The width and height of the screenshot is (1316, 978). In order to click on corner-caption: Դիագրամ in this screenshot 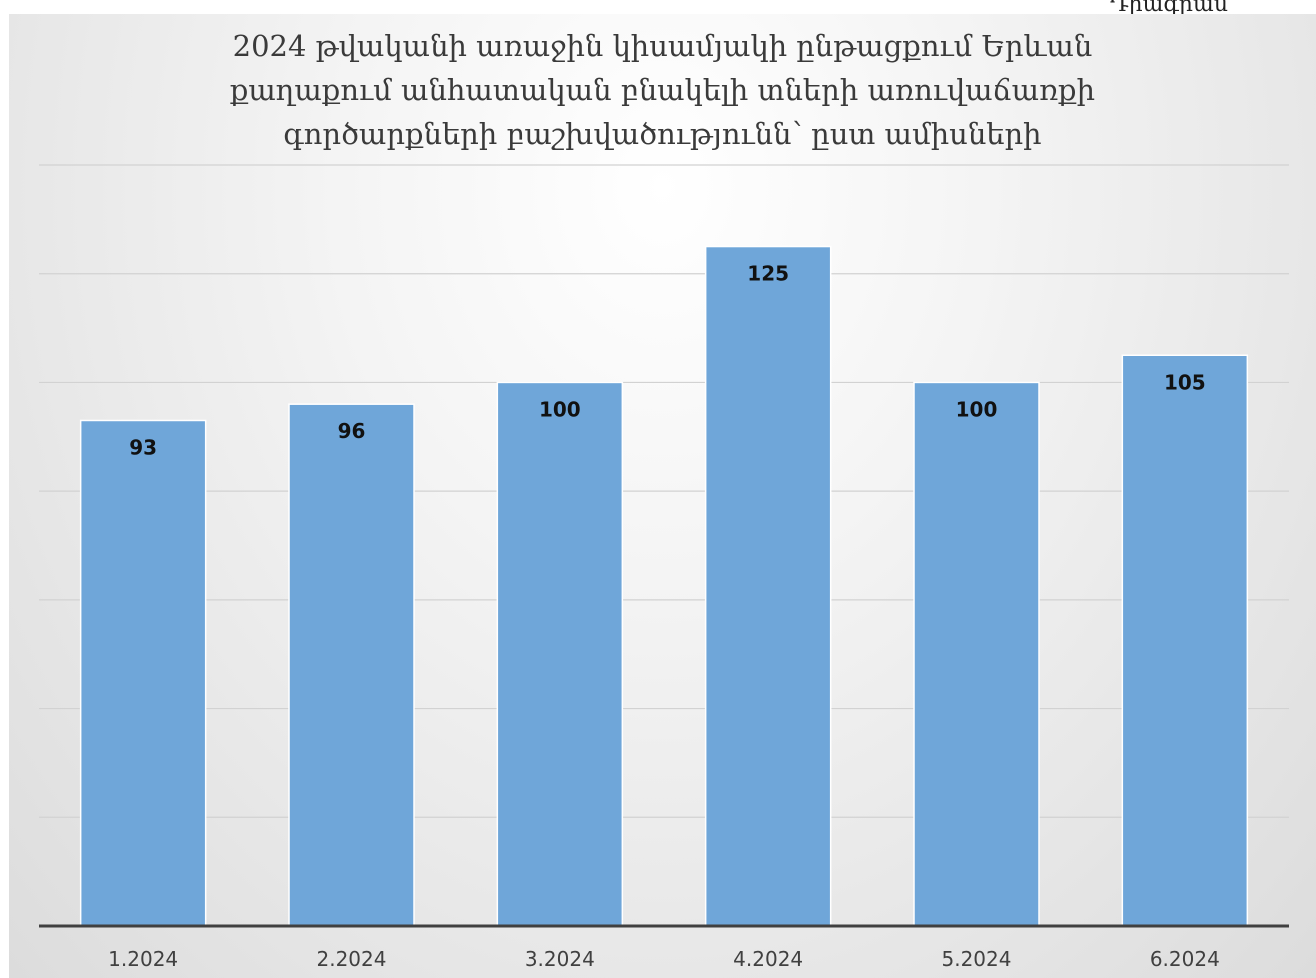, I will do `click(1169, 8)`.